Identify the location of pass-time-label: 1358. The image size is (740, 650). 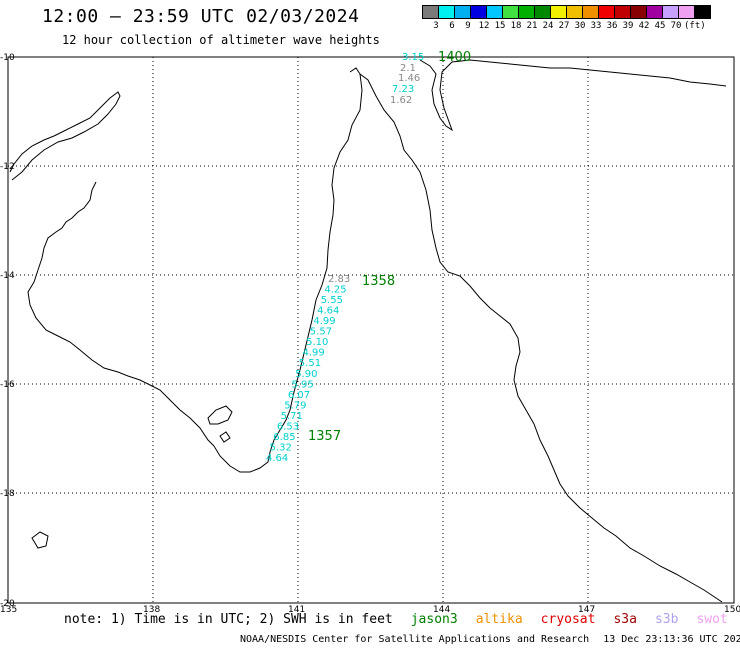
(378, 281).